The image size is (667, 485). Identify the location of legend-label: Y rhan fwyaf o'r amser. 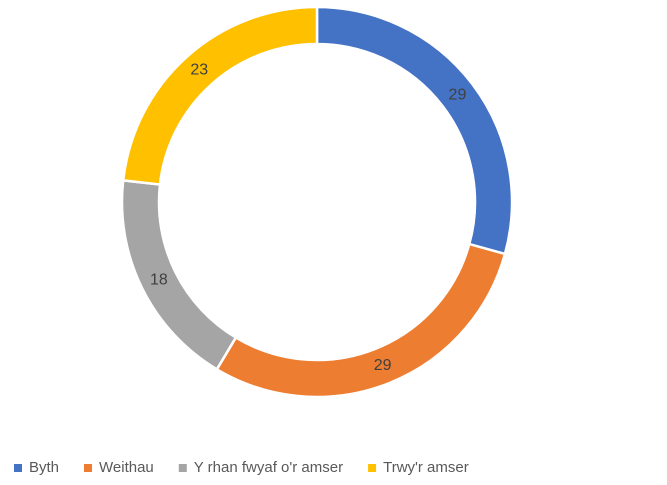
(268, 467).